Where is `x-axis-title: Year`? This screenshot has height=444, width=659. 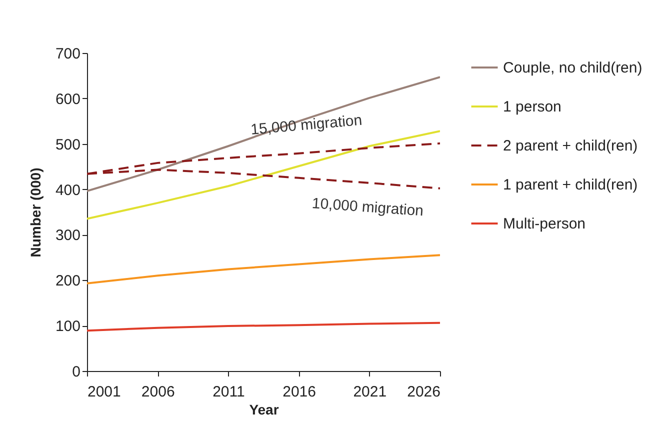
x-axis-title: Year is located at coordinates (264, 410).